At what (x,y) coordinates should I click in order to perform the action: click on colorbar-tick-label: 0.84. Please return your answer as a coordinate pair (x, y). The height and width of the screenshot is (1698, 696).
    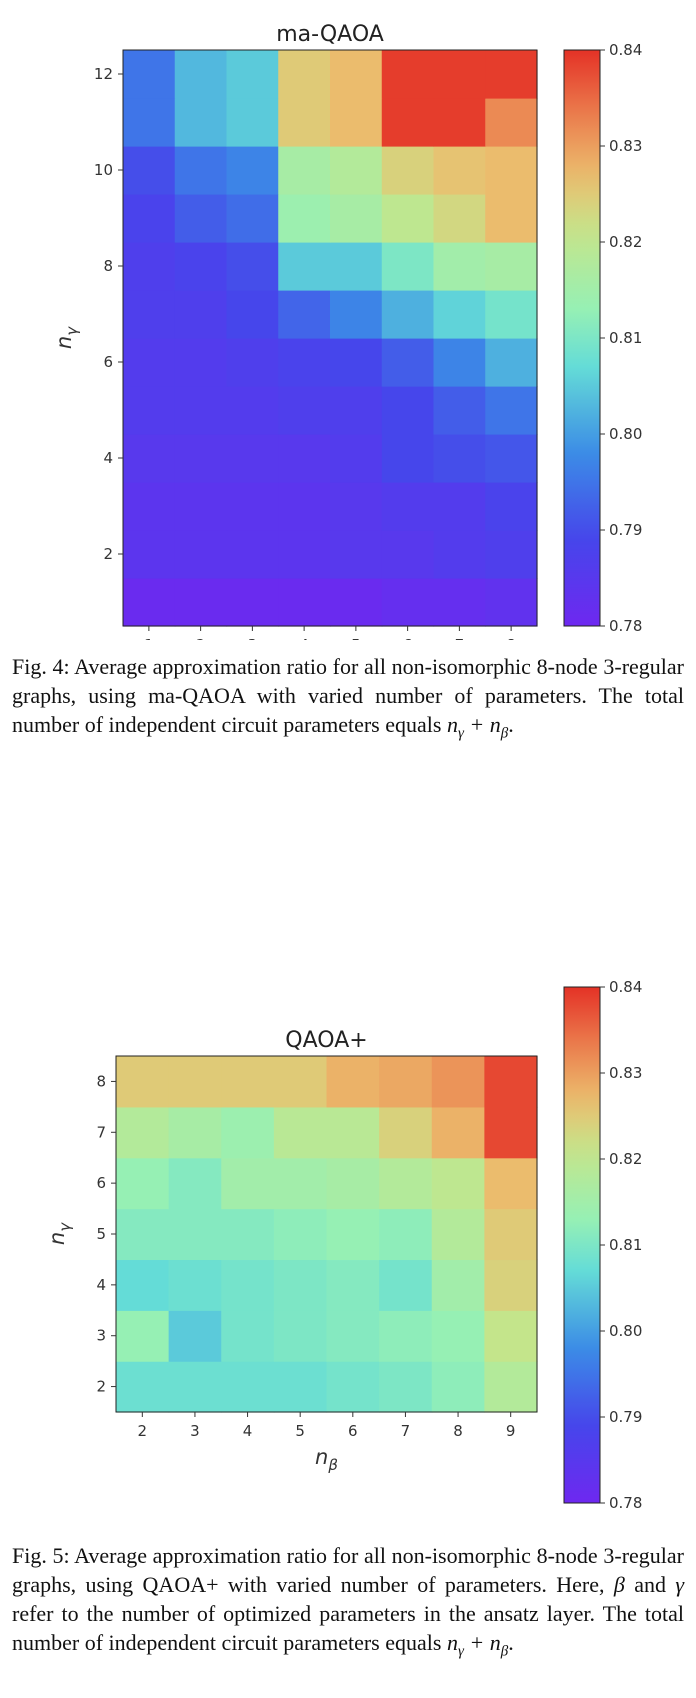
    Looking at the image, I should click on (625, 988).